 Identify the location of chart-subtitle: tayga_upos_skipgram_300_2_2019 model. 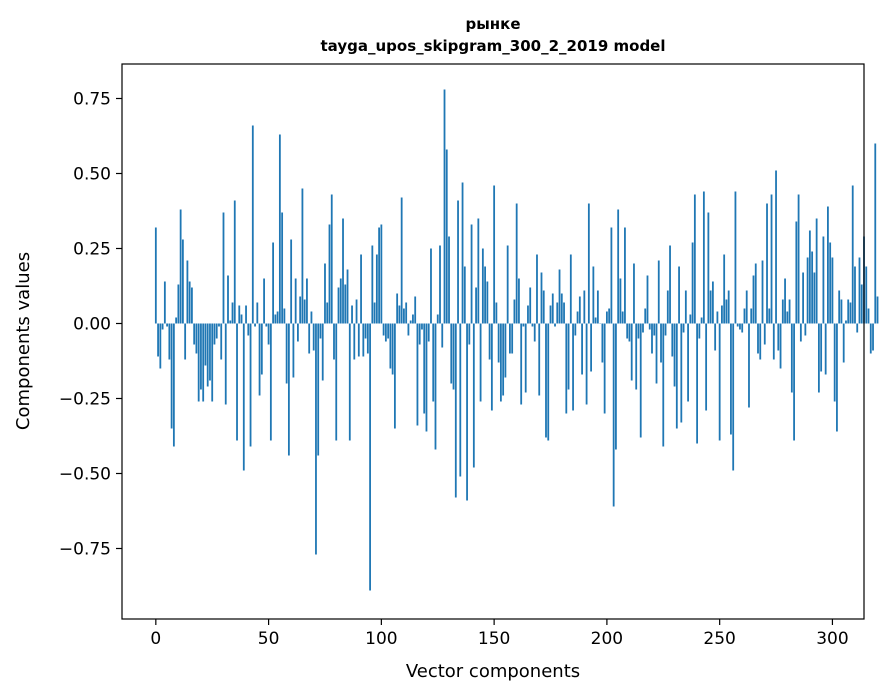
(493, 46).